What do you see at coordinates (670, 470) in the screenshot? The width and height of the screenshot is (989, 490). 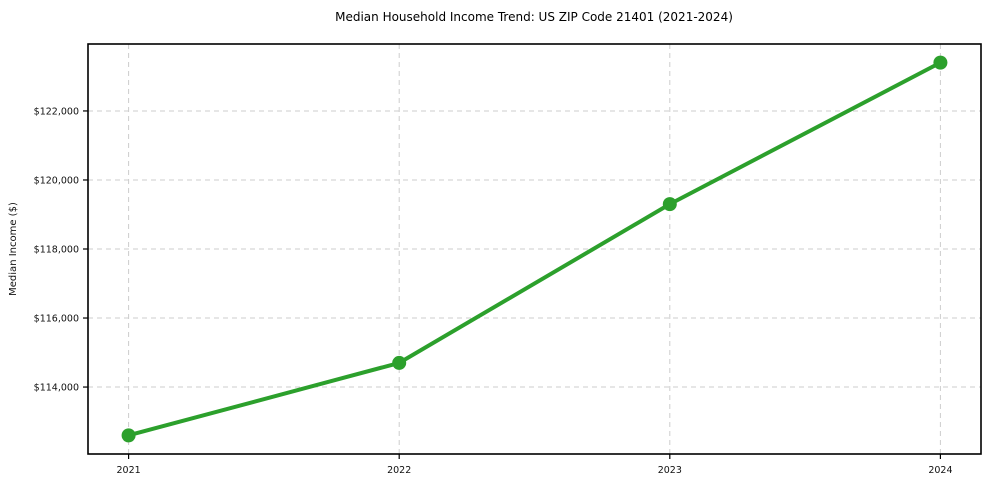 I see `x-tick-label: 2023` at bounding box center [670, 470].